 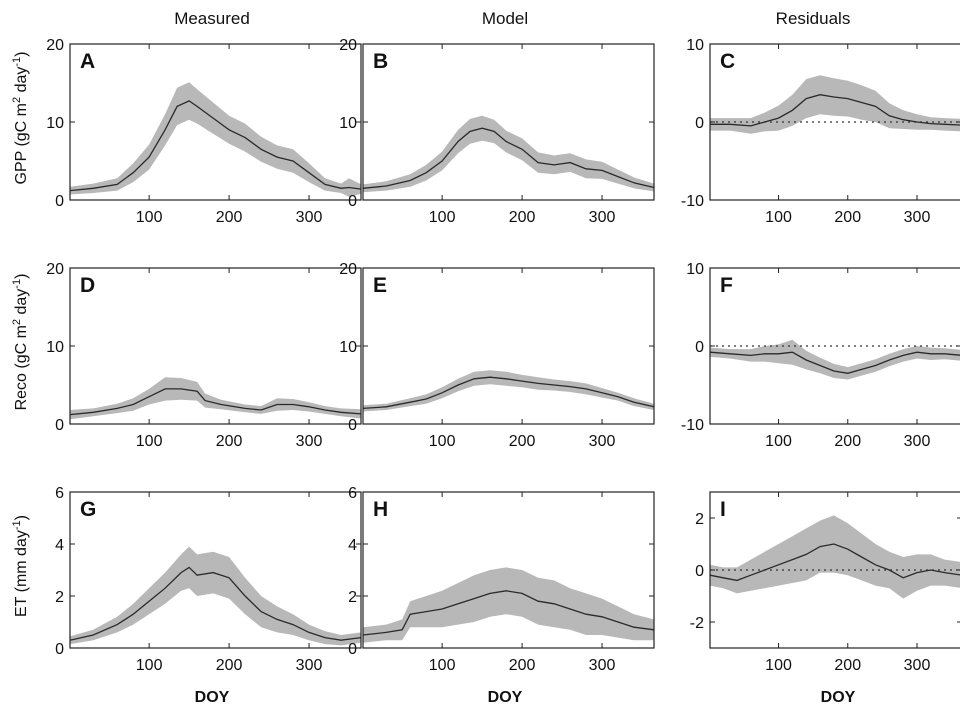 I want to click on axes-frame-g, so click(x=215, y=570).